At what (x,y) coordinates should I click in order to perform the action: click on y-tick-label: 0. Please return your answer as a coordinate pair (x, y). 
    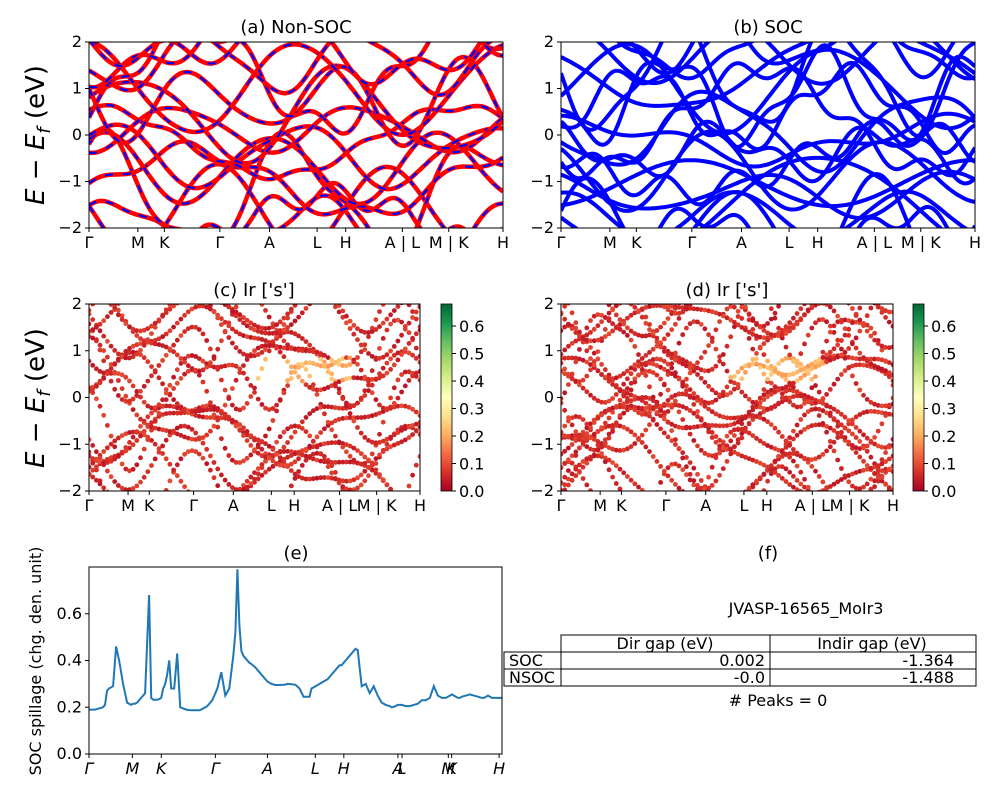
    Looking at the image, I should click on (549, 134).